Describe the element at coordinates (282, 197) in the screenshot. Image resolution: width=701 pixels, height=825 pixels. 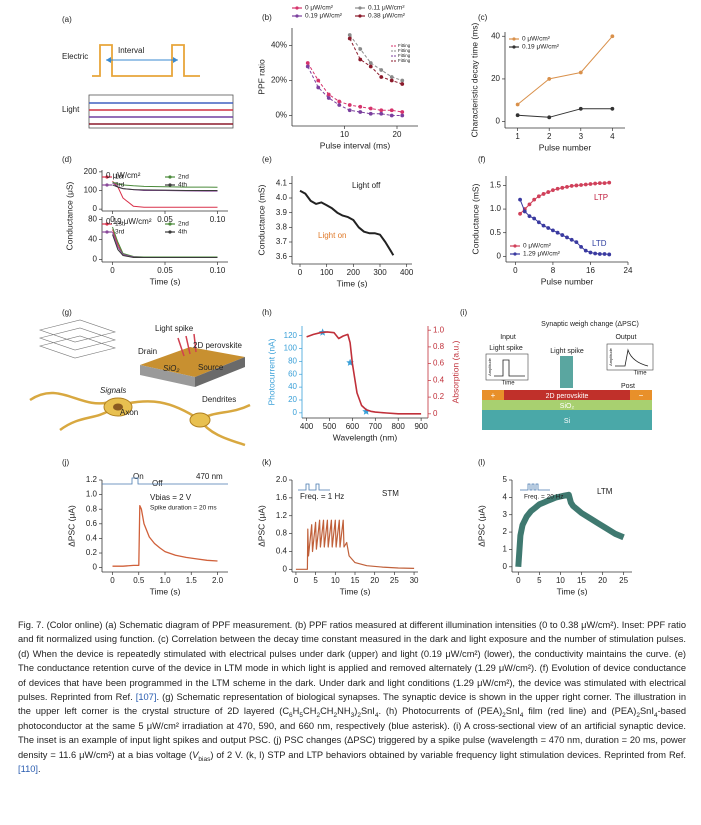
I see `y-tick-label: 4.0` at that location.